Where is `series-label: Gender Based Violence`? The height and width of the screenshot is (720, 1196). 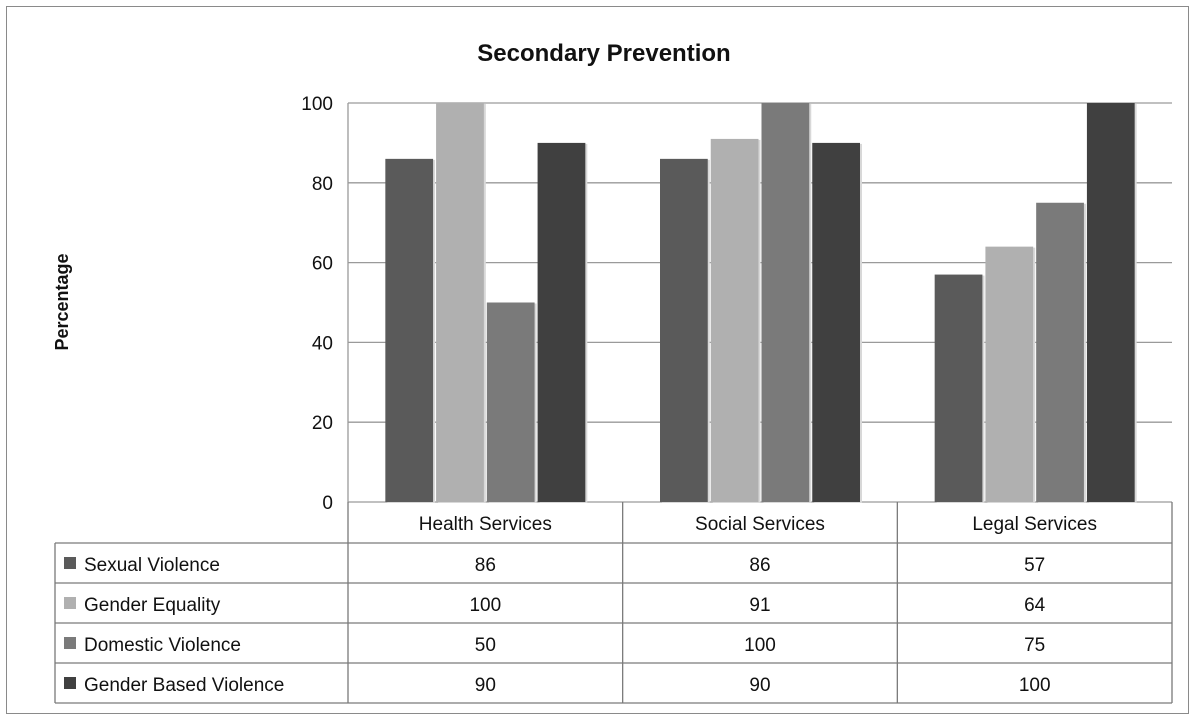
series-label: Gender Based Violence is located at coordinates (184, 685).